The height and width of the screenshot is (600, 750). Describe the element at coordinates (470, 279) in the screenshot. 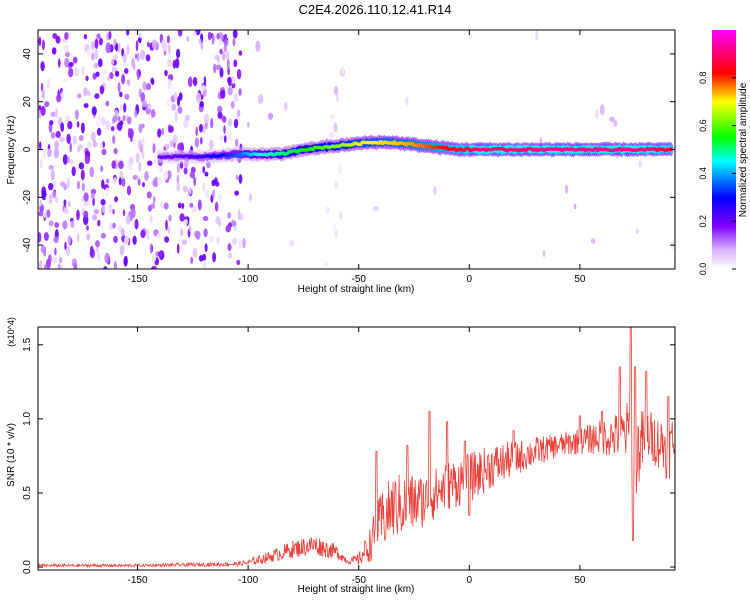

I see `x-tick-label: 0` at that location.